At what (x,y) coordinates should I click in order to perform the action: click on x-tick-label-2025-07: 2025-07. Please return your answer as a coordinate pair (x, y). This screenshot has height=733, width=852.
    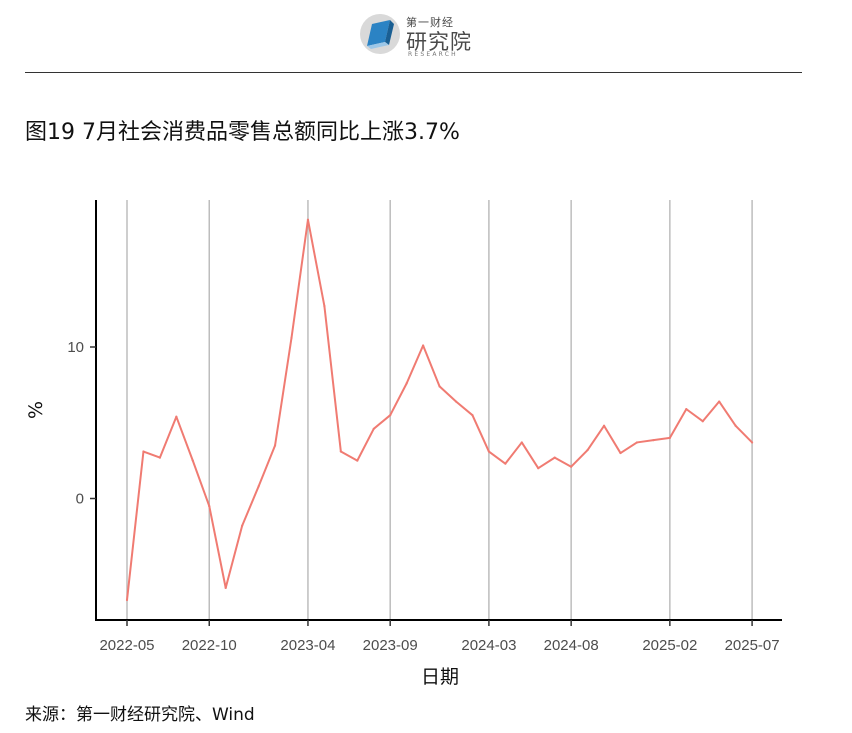
    Looking at the image, I should click on (752, 645).